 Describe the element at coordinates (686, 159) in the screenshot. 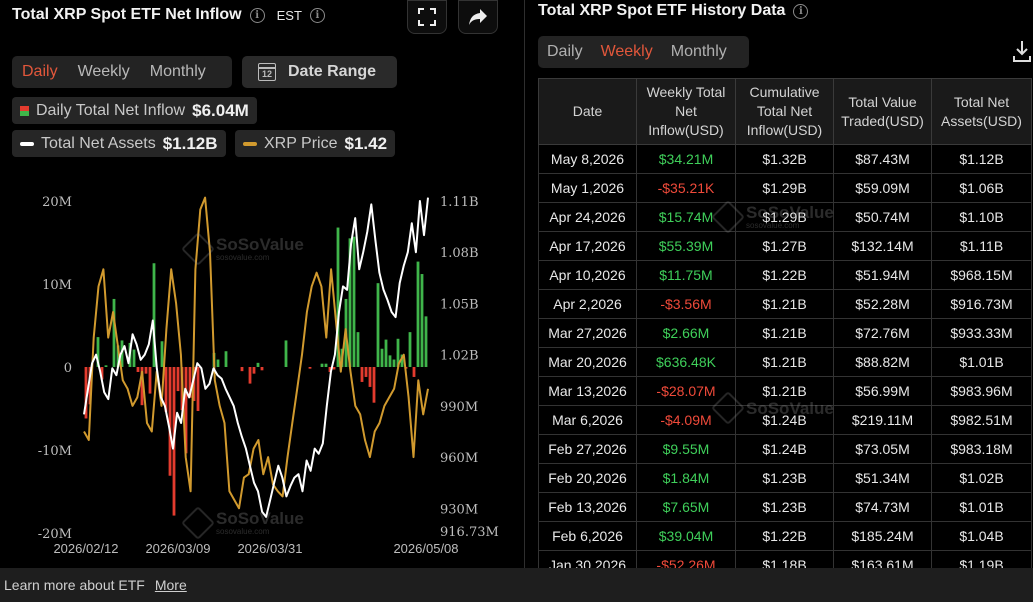

I see `cell-weekly-inflow: $34.21M` at that location.